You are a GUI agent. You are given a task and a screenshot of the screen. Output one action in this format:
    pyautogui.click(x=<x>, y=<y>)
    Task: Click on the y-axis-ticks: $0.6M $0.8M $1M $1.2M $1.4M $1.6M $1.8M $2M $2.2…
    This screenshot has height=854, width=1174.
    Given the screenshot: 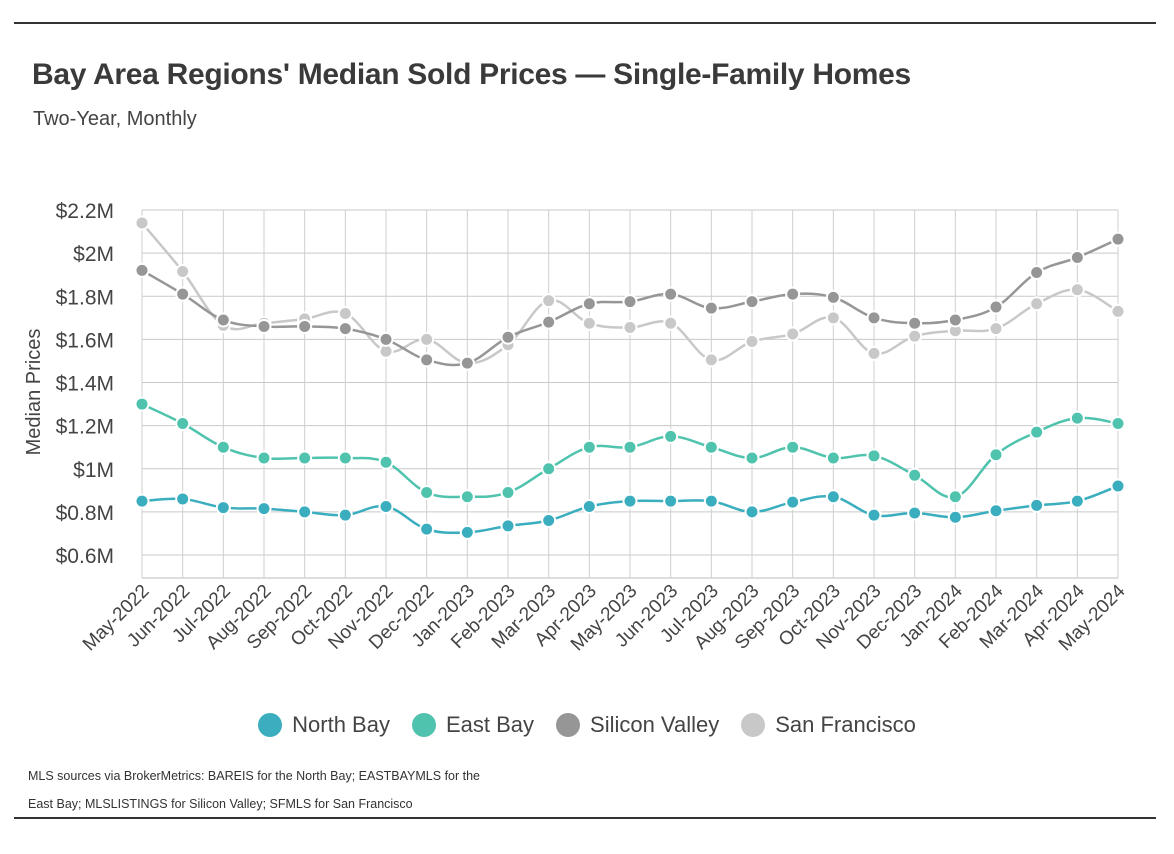 What is the action you would take?
    pyautogui.click(x=85, y=384)
    